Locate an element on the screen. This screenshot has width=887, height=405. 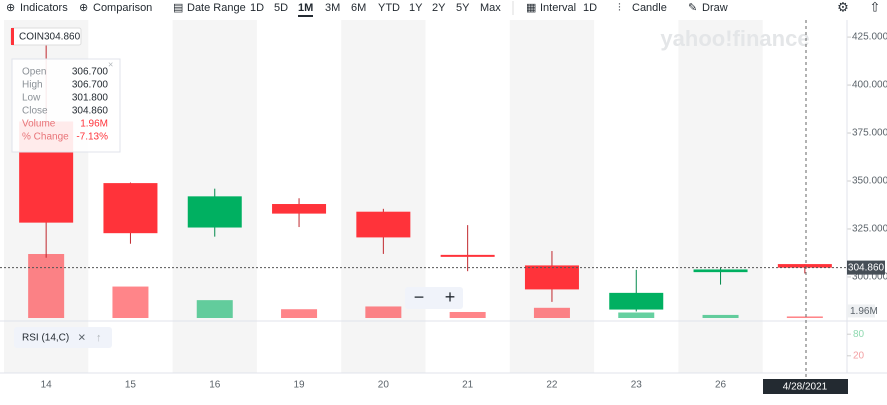
toolbar-icon: ▦ is located at coordinates (531, 8).